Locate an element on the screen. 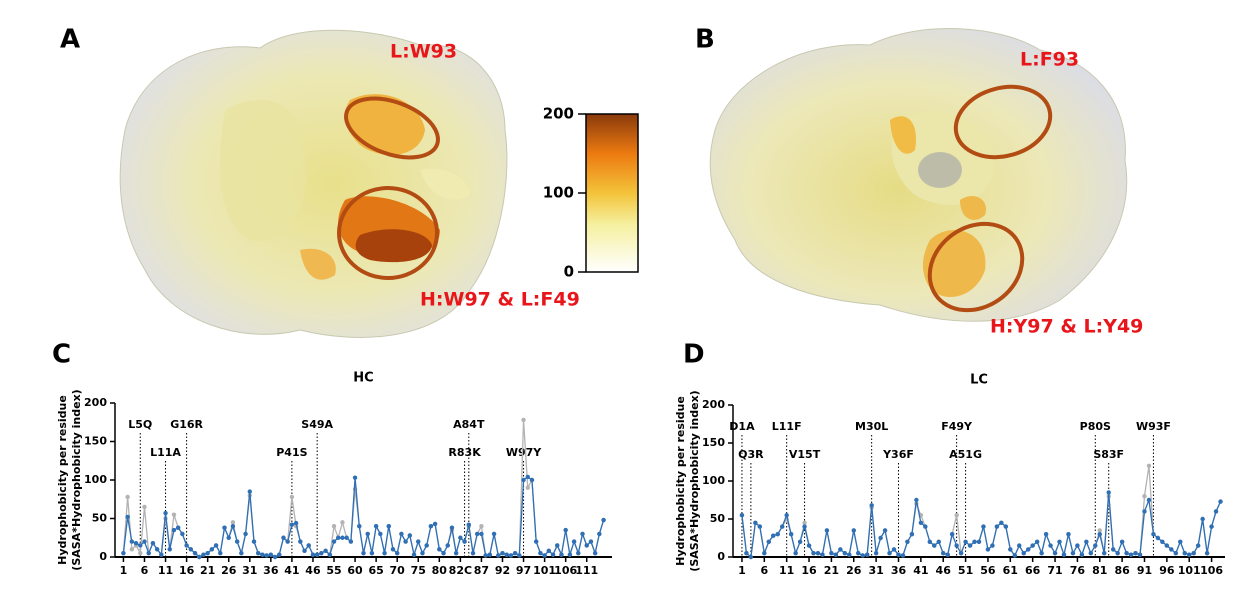  x-tick-label: 36 is located at coordinates (271, 570).